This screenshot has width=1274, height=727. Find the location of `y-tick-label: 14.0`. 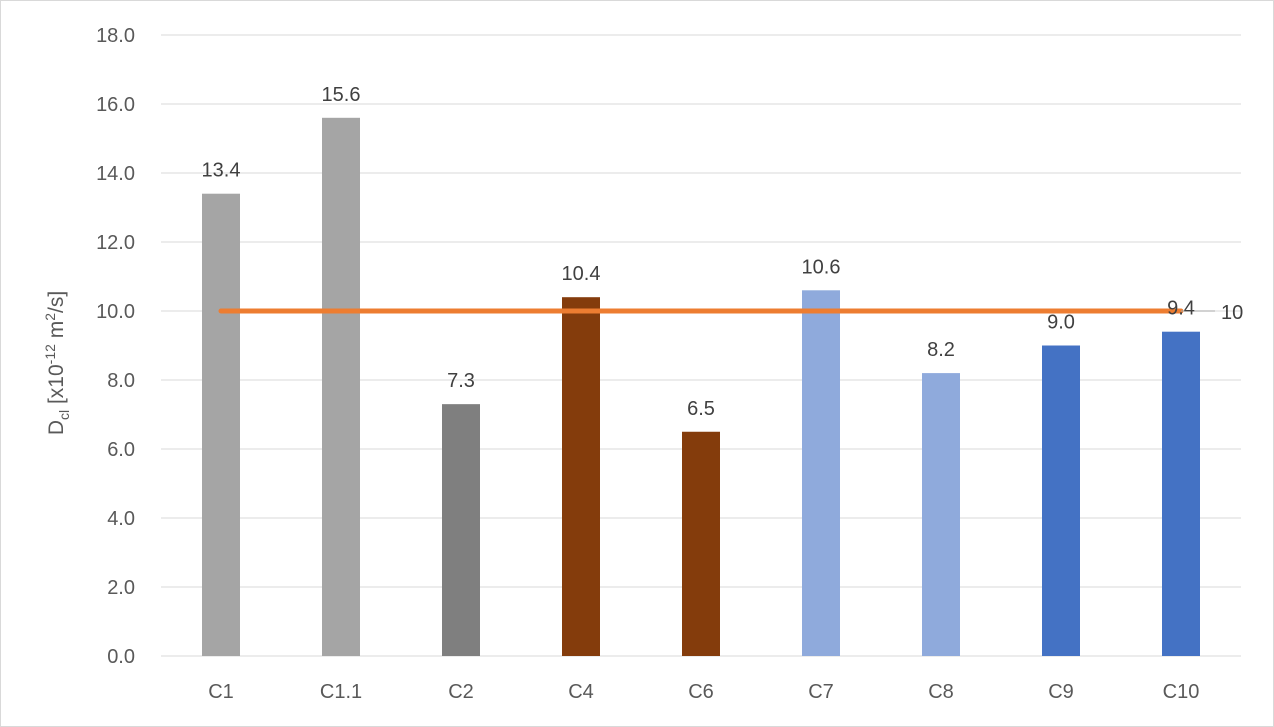

y-tick-label: 14.0 is located at coordinates (115, 174).